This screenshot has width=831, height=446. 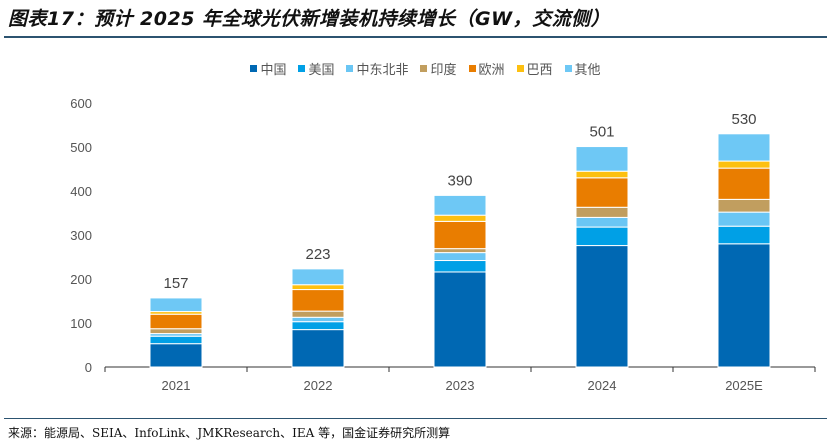 I want to click on y-tick-label: 200, so click(x=81, y=279).